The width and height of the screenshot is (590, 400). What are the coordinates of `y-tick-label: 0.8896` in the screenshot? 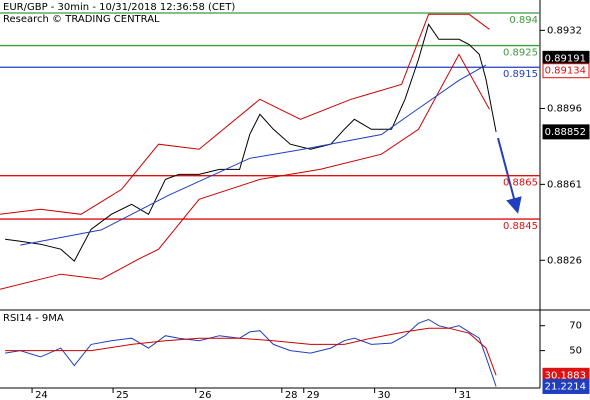 It's located at (564, 108).